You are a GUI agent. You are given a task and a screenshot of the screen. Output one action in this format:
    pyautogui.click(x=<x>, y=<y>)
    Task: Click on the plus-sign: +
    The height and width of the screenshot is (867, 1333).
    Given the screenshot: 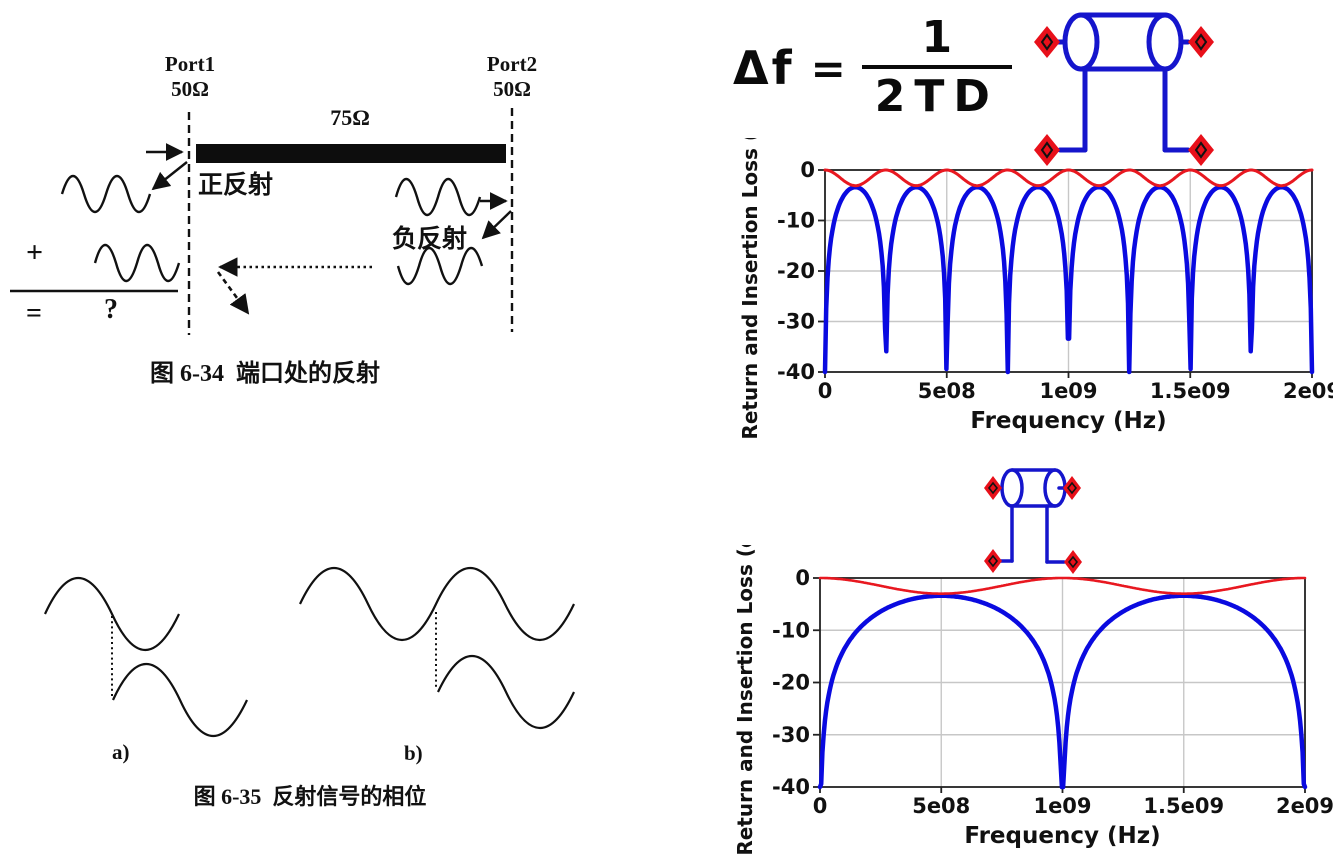 What is the action you would take?
    pyautogui.click(x=35, y=252)
    